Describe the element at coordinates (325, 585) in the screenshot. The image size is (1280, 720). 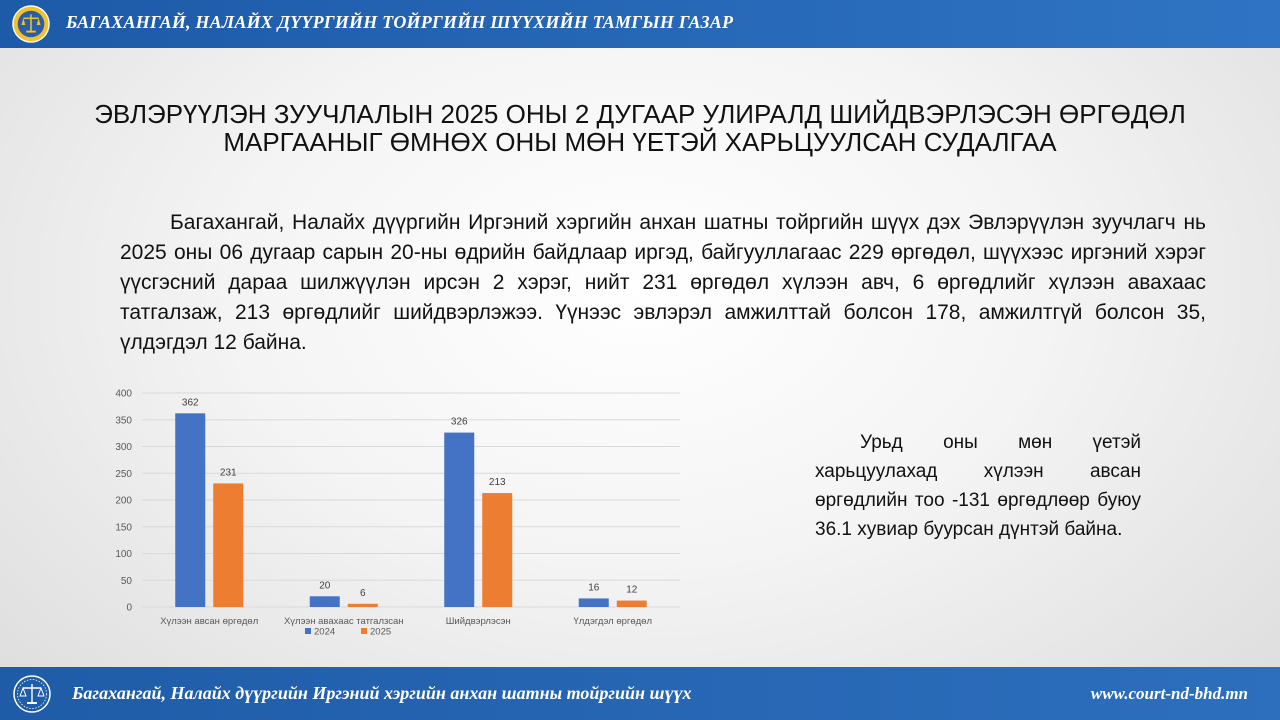
I see `data-label: 20` at that location.